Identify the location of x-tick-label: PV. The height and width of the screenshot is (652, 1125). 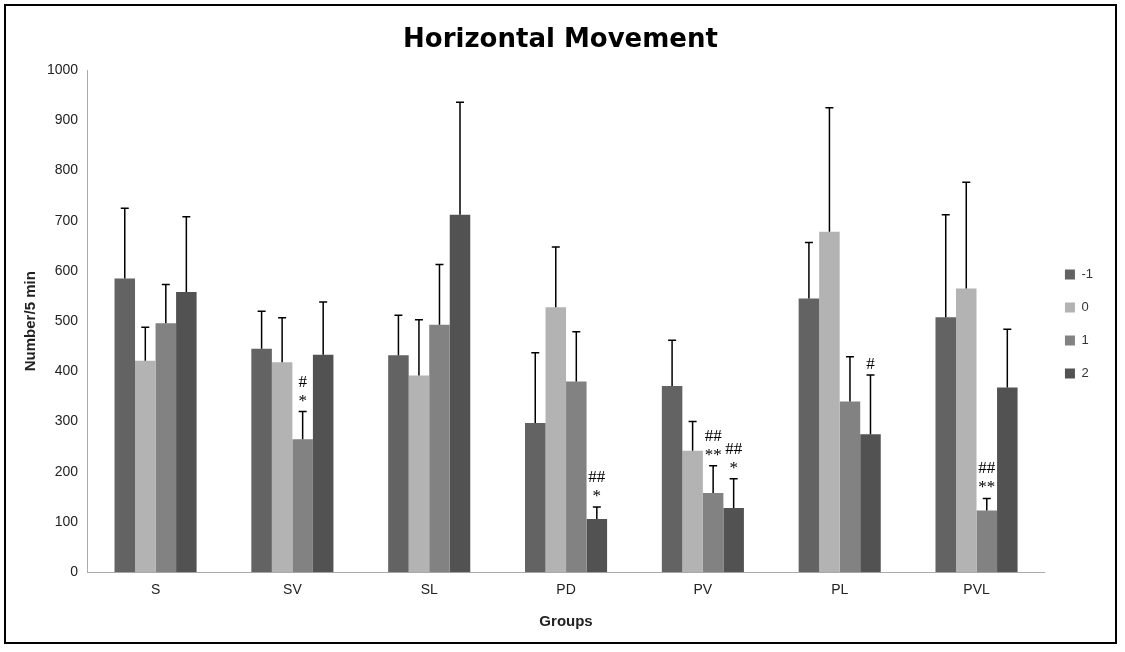
(703, 589).